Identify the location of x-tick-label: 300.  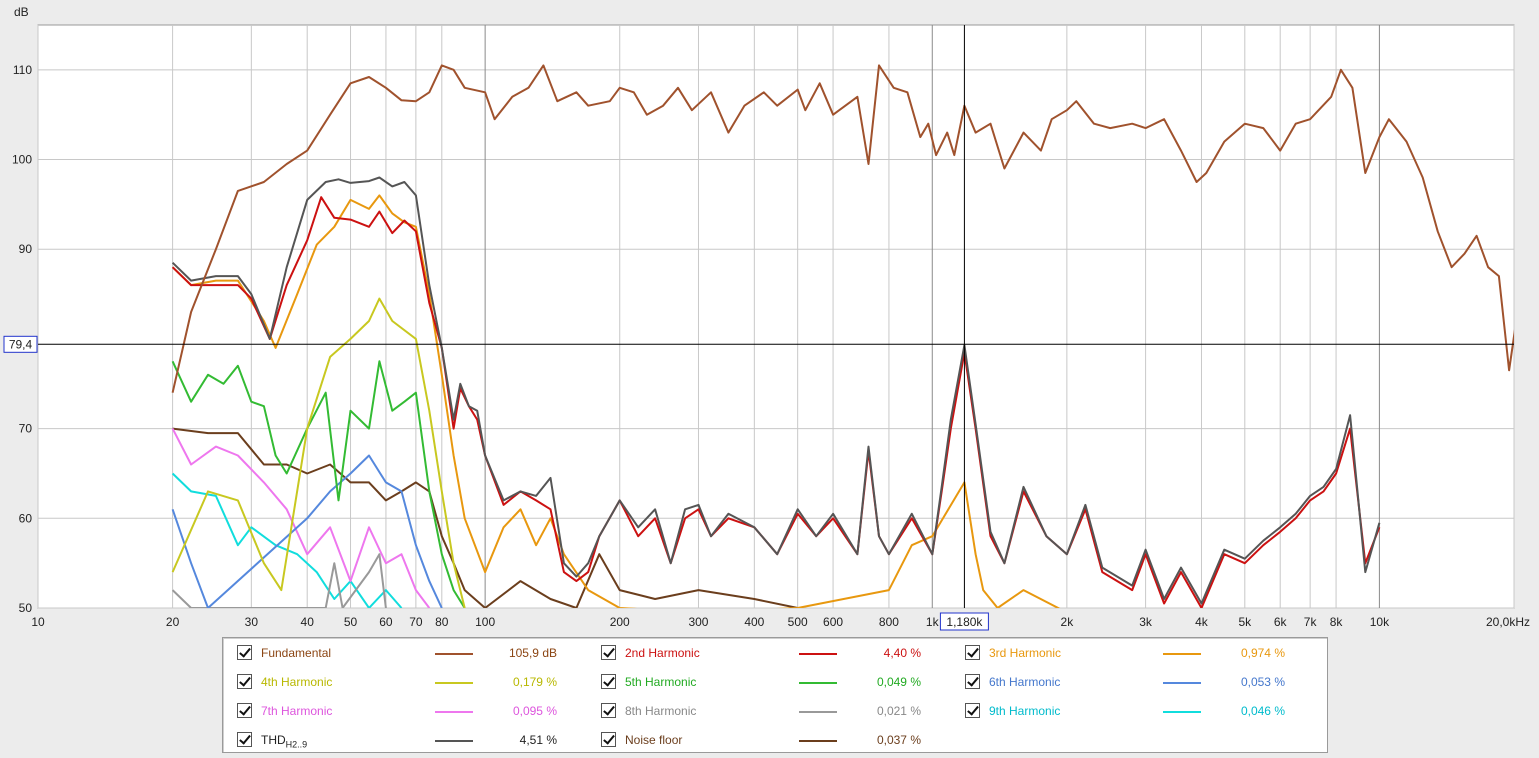
(698, 622).